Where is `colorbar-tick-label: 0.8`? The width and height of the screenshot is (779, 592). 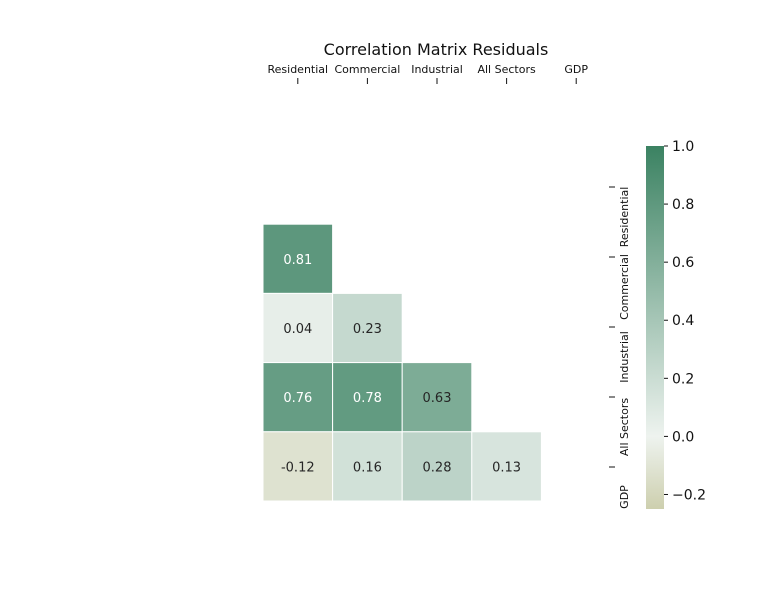
colorbar-tick-label: 0.8 is located at coordinates (683, 205).